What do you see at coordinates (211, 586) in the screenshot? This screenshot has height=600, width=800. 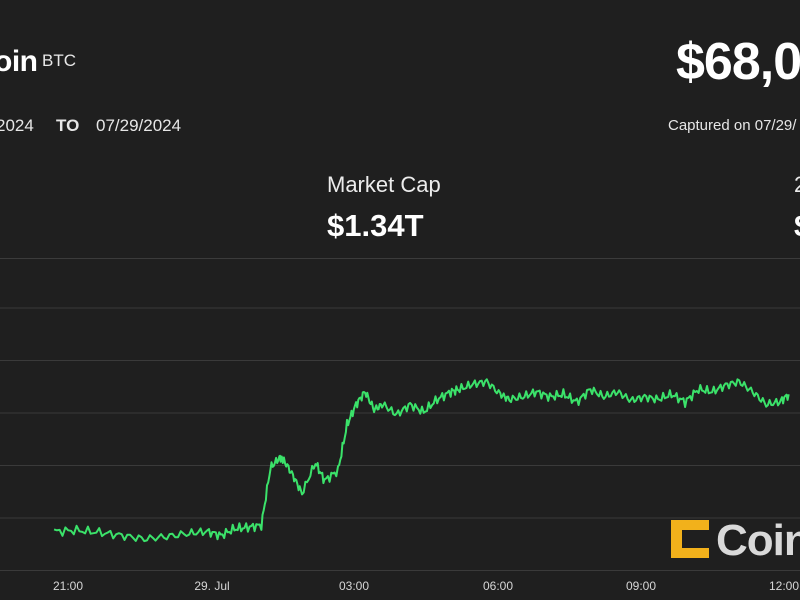 I see `x-tick-label: 29. Jul` at bounding box center [211, 586].